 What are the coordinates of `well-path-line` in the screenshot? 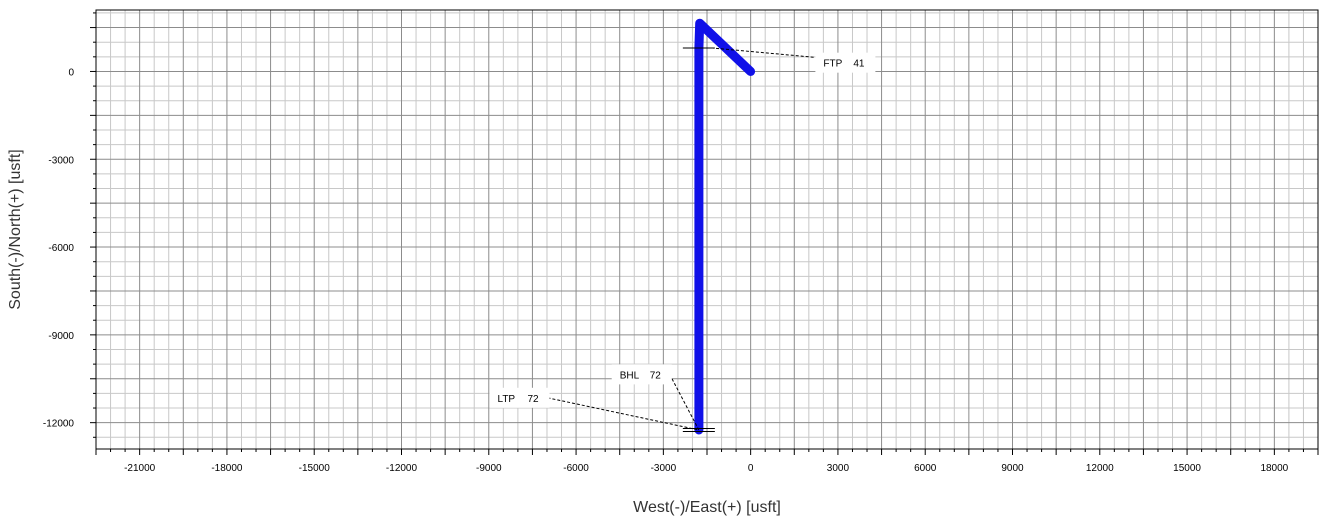 It's located at (725, 226).